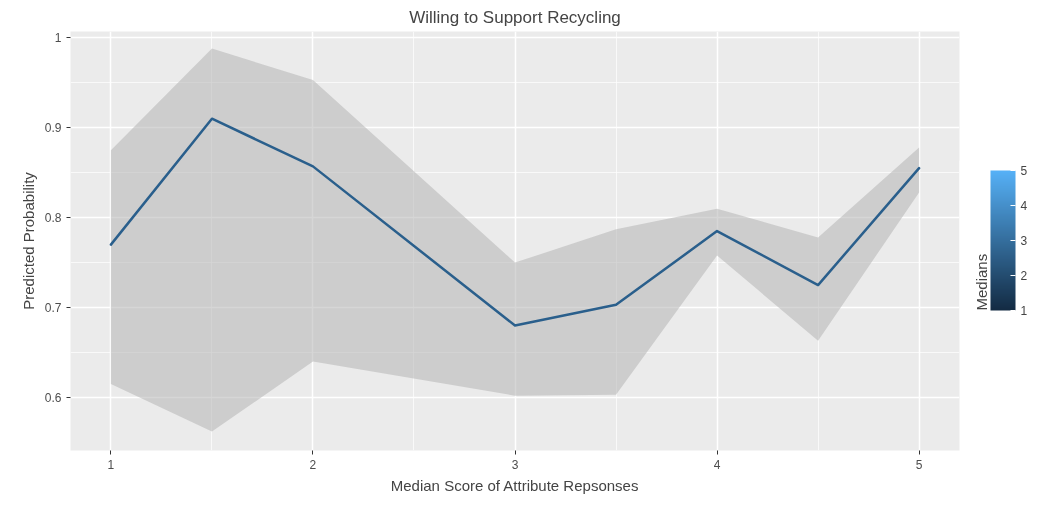 The image size is (1051, 508). What do you see at coordinates (1024, 311) in the screenshot?
I see `color-bar-label: 1` at bounding box center [1024, 311].